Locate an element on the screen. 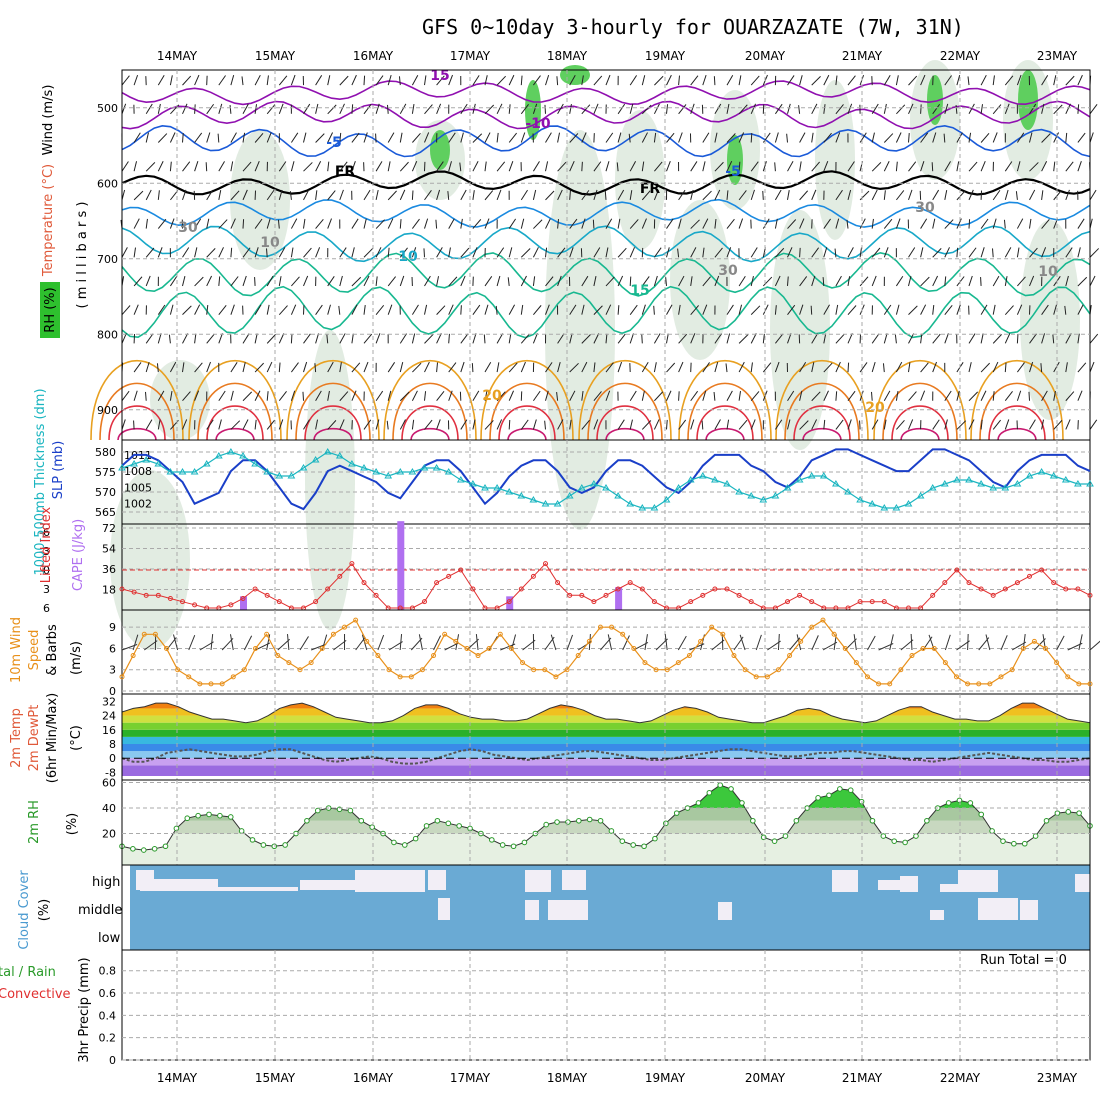 The width and height of the screenshot is (1100, 1100). temp-band is located at coordinates (606, 762).